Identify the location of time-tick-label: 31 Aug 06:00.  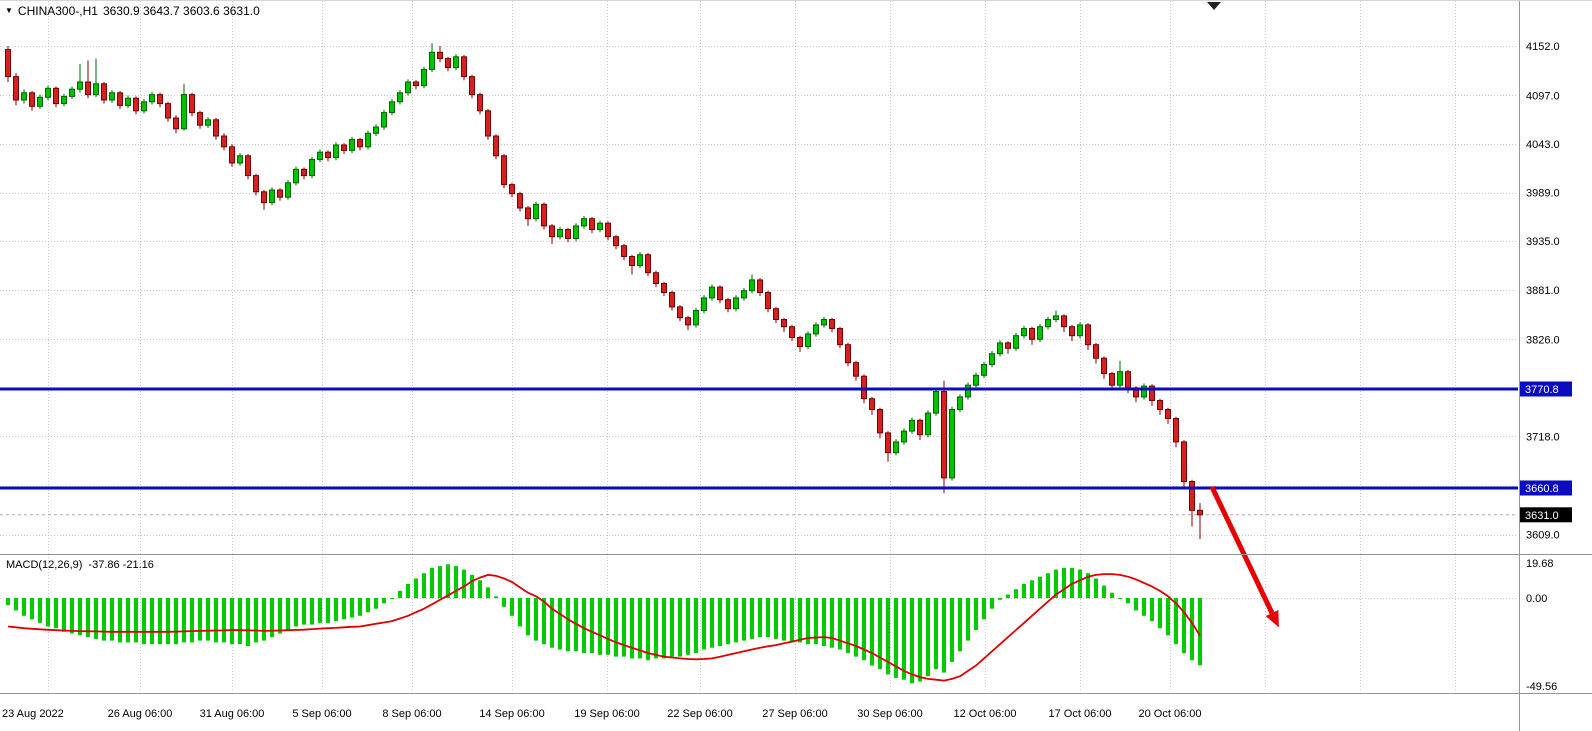
(232, 714).